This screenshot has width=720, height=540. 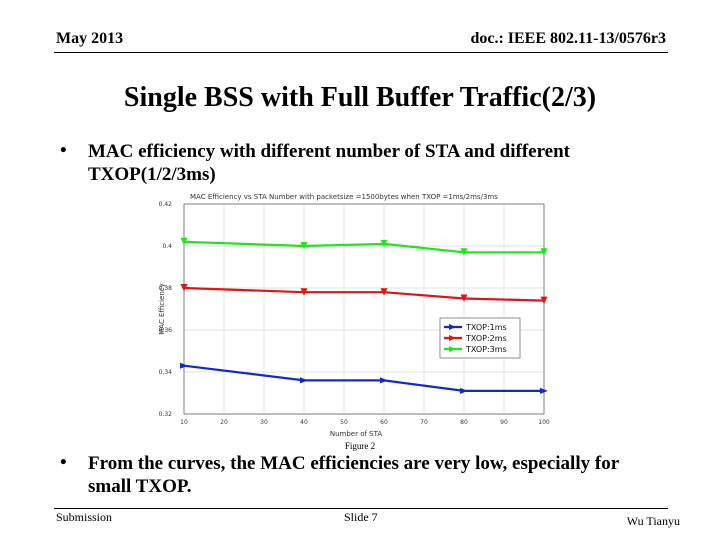 I want to click on legend-label-2: TXOP:2ms, so click(x=486, y=338).